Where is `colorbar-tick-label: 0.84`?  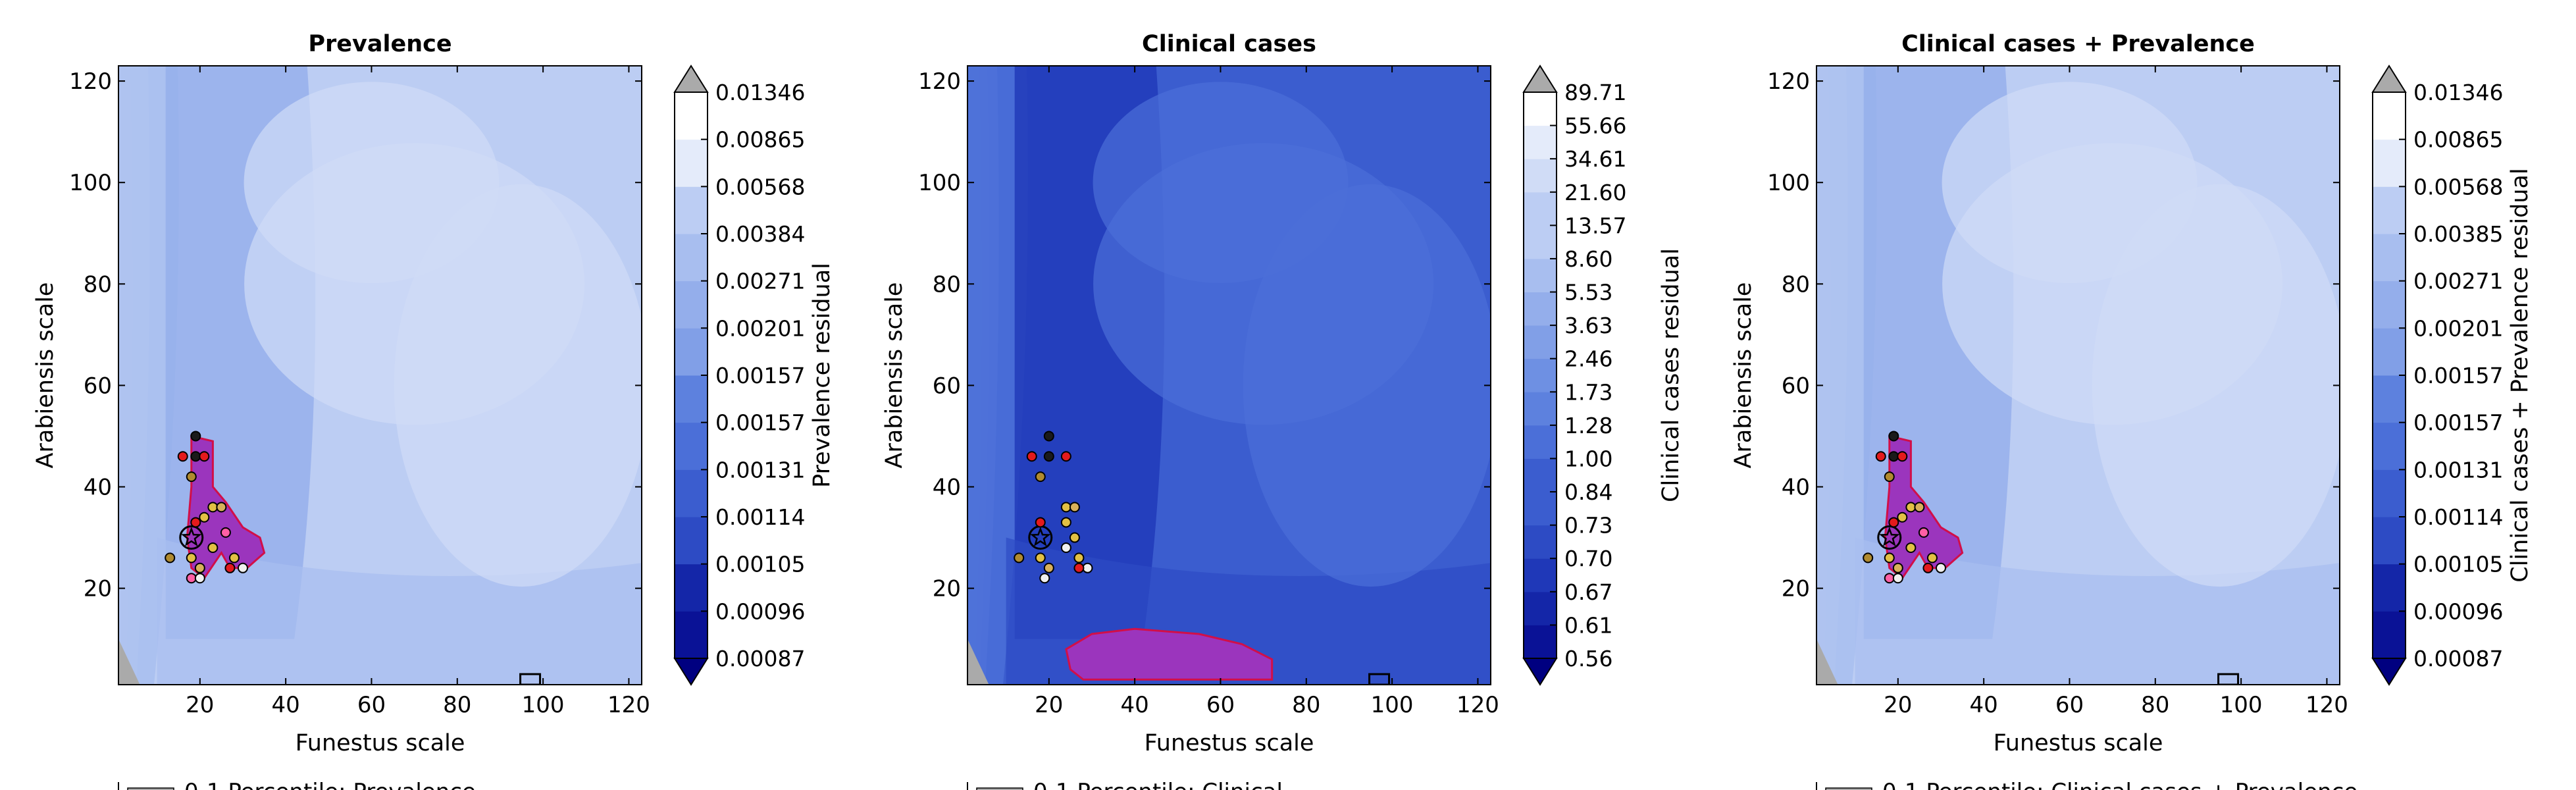
colorbar-tick-label: 0.84 is located at coordinates (1588, 492).